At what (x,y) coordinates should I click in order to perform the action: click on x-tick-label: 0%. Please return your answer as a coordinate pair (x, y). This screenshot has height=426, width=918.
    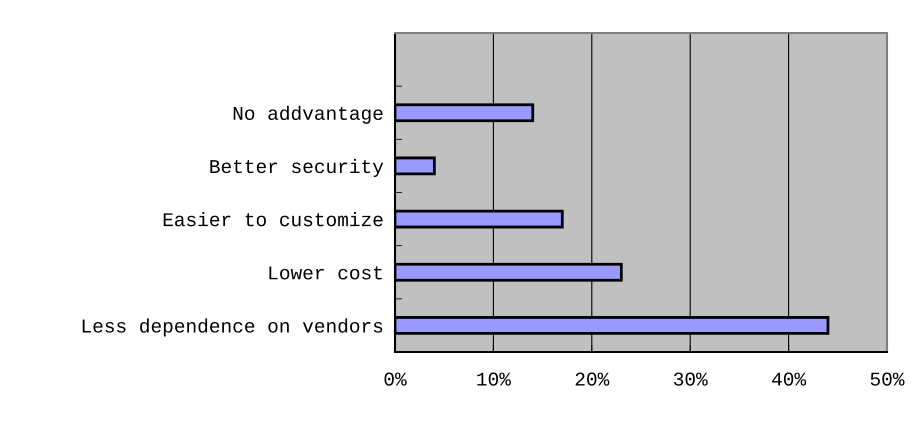
    Looking at the image, I should click on (395, 379).